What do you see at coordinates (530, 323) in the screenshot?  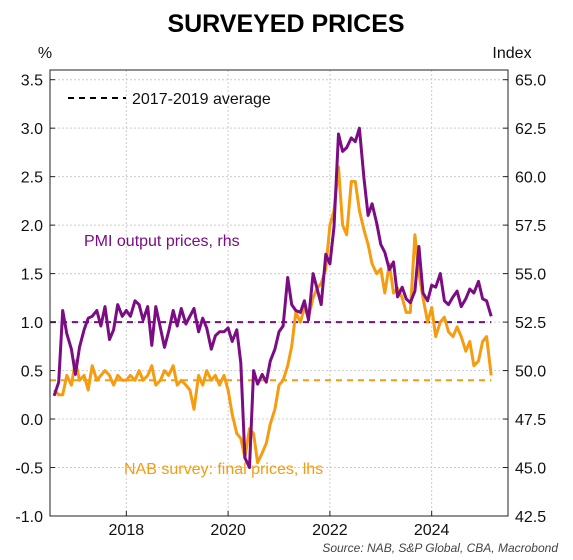 I see `right-tick-label: 52.5` at bounding box center [530, 323].